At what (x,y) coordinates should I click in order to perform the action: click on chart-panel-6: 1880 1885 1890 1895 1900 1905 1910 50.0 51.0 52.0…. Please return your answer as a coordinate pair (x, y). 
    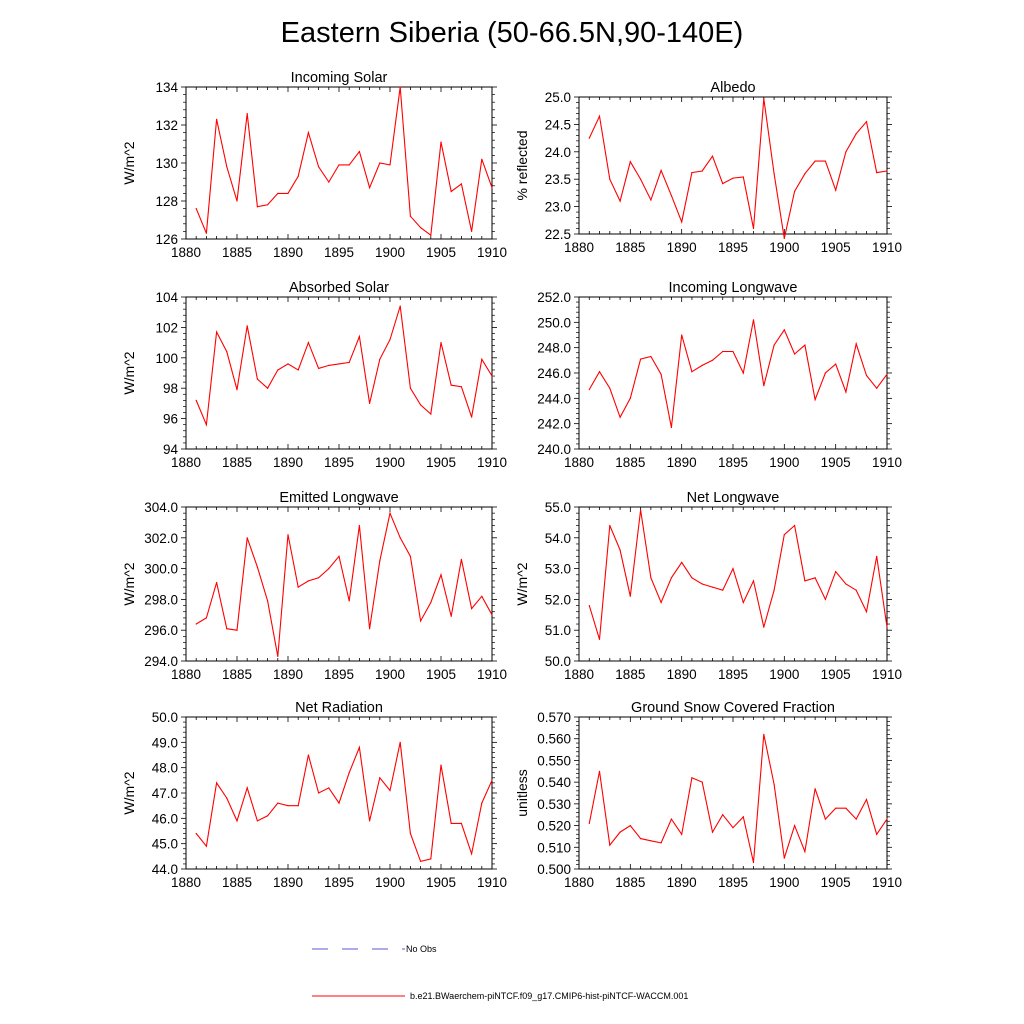
    Looking at the image, I should click on (708, 586).